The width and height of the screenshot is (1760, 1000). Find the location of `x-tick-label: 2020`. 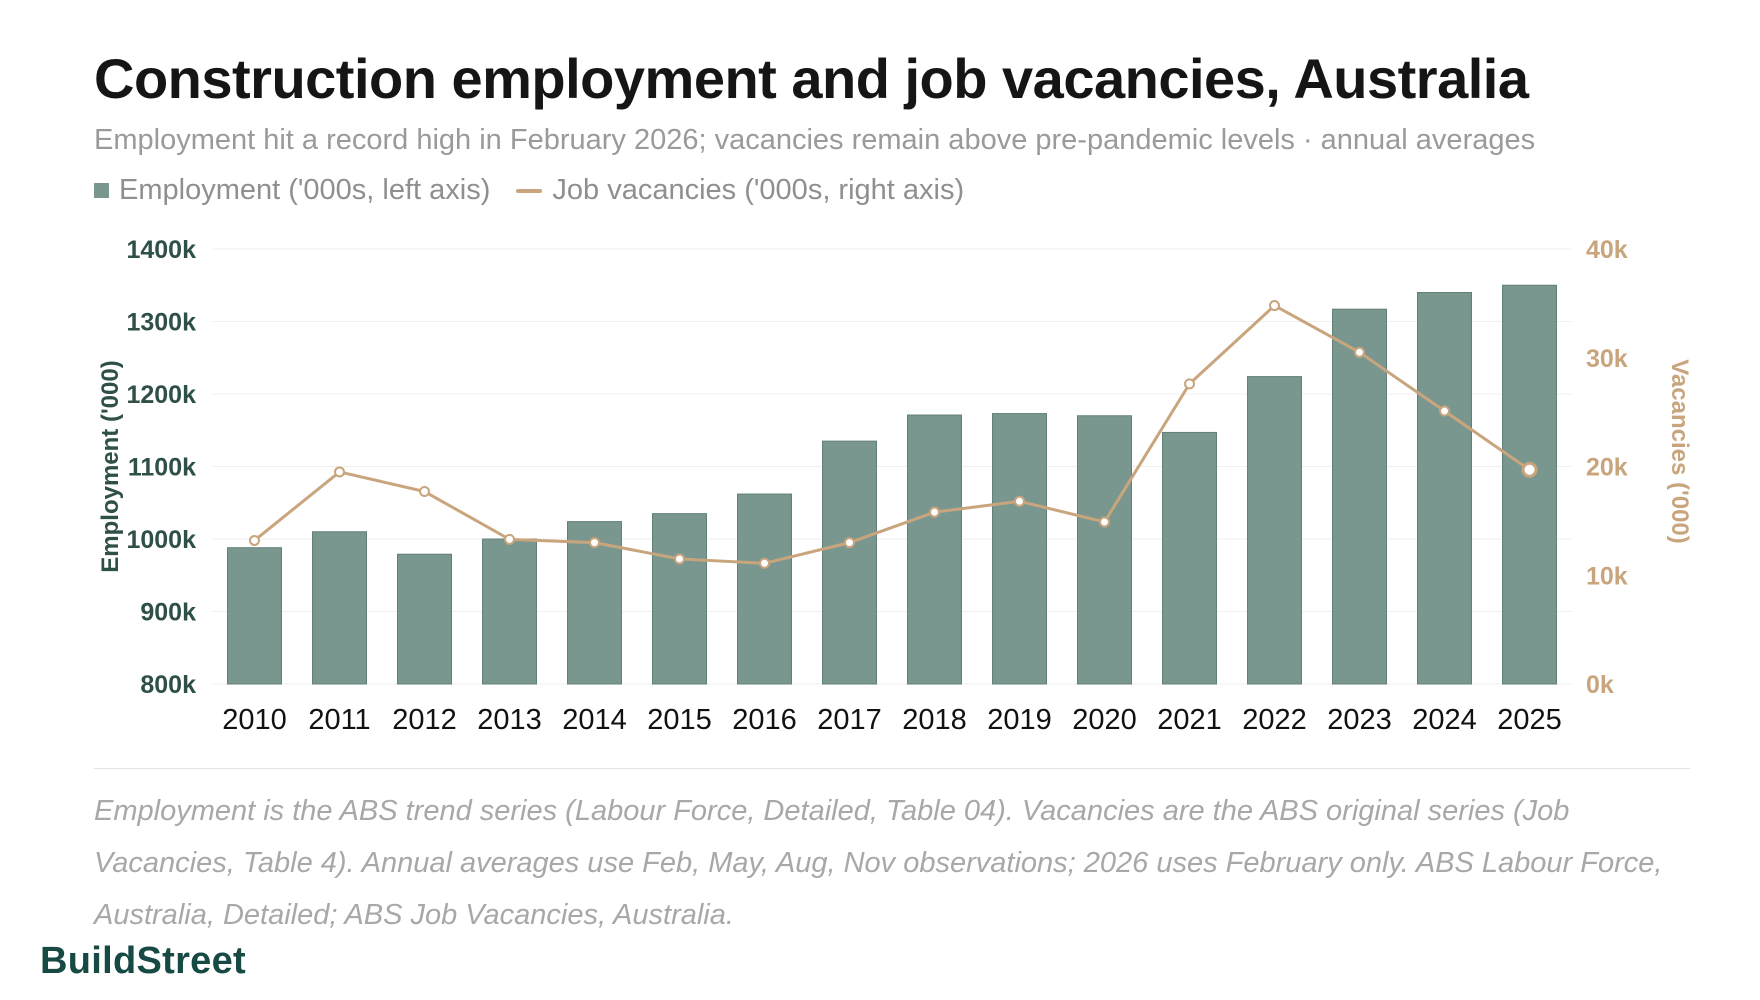

x-tick-label: 2020 is located at coordinates (1104, 720).